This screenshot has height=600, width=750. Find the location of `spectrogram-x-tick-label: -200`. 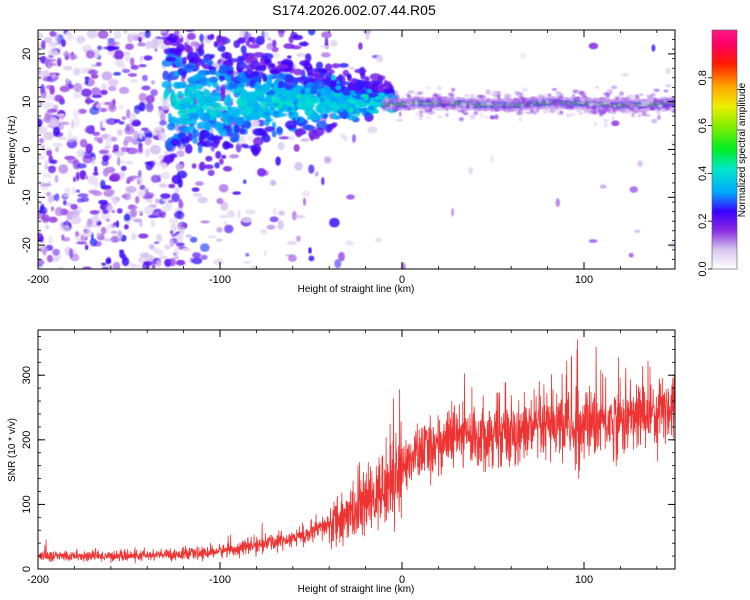

spectrogram-x-tick-label: -200 is located at coordinates (38, 280).